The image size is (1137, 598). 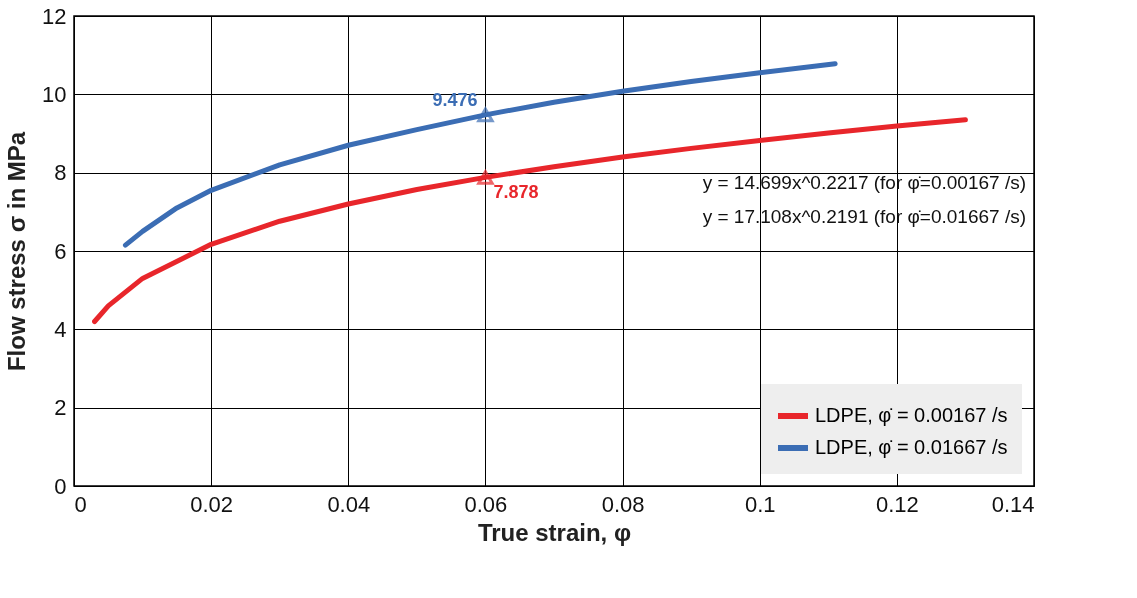 What do you see at coordinates (911, 447) in the screenshot?
I see `legend-label: LDPE, φ̇ = 0.01667 /s` at bounding box center [911, 447].